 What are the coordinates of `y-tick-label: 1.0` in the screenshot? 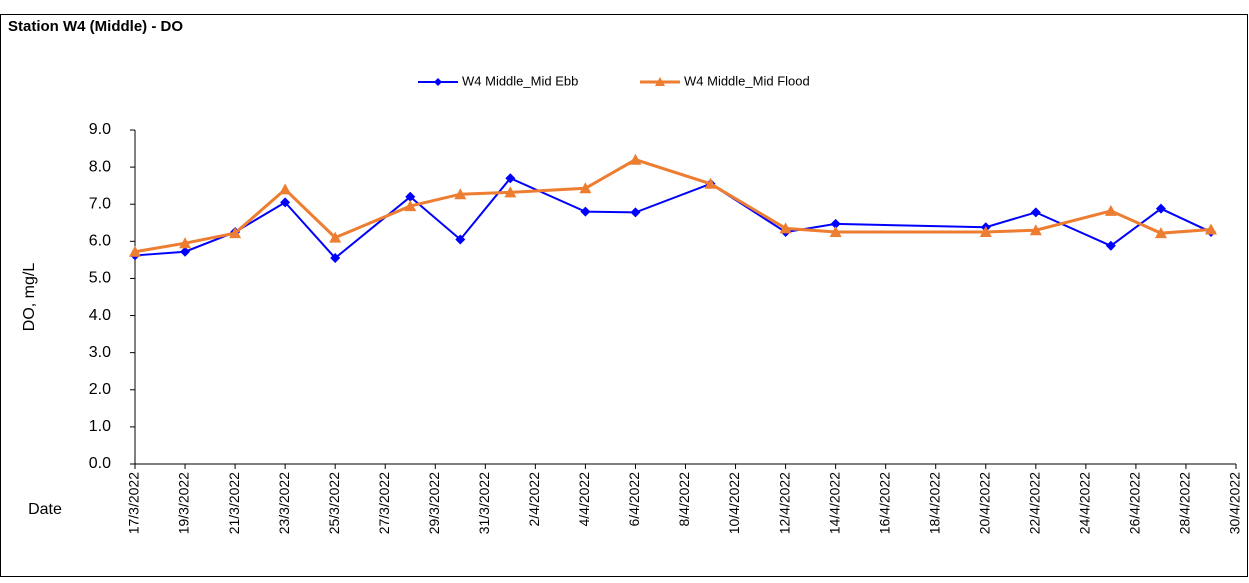 It's located at (100, 426).